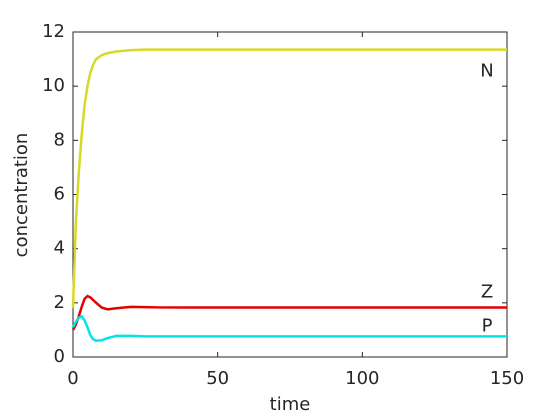 This screenshot has width=560, height=420. Describe the element at coordinates (507, 378) in the screenshot. I see `x-tick-label: 150` at that location.